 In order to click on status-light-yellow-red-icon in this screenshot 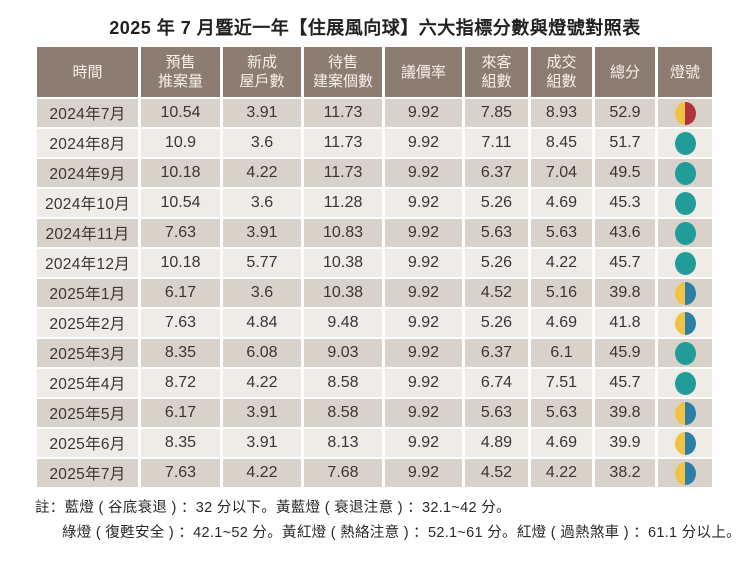, I will do `click(685, 113)`.